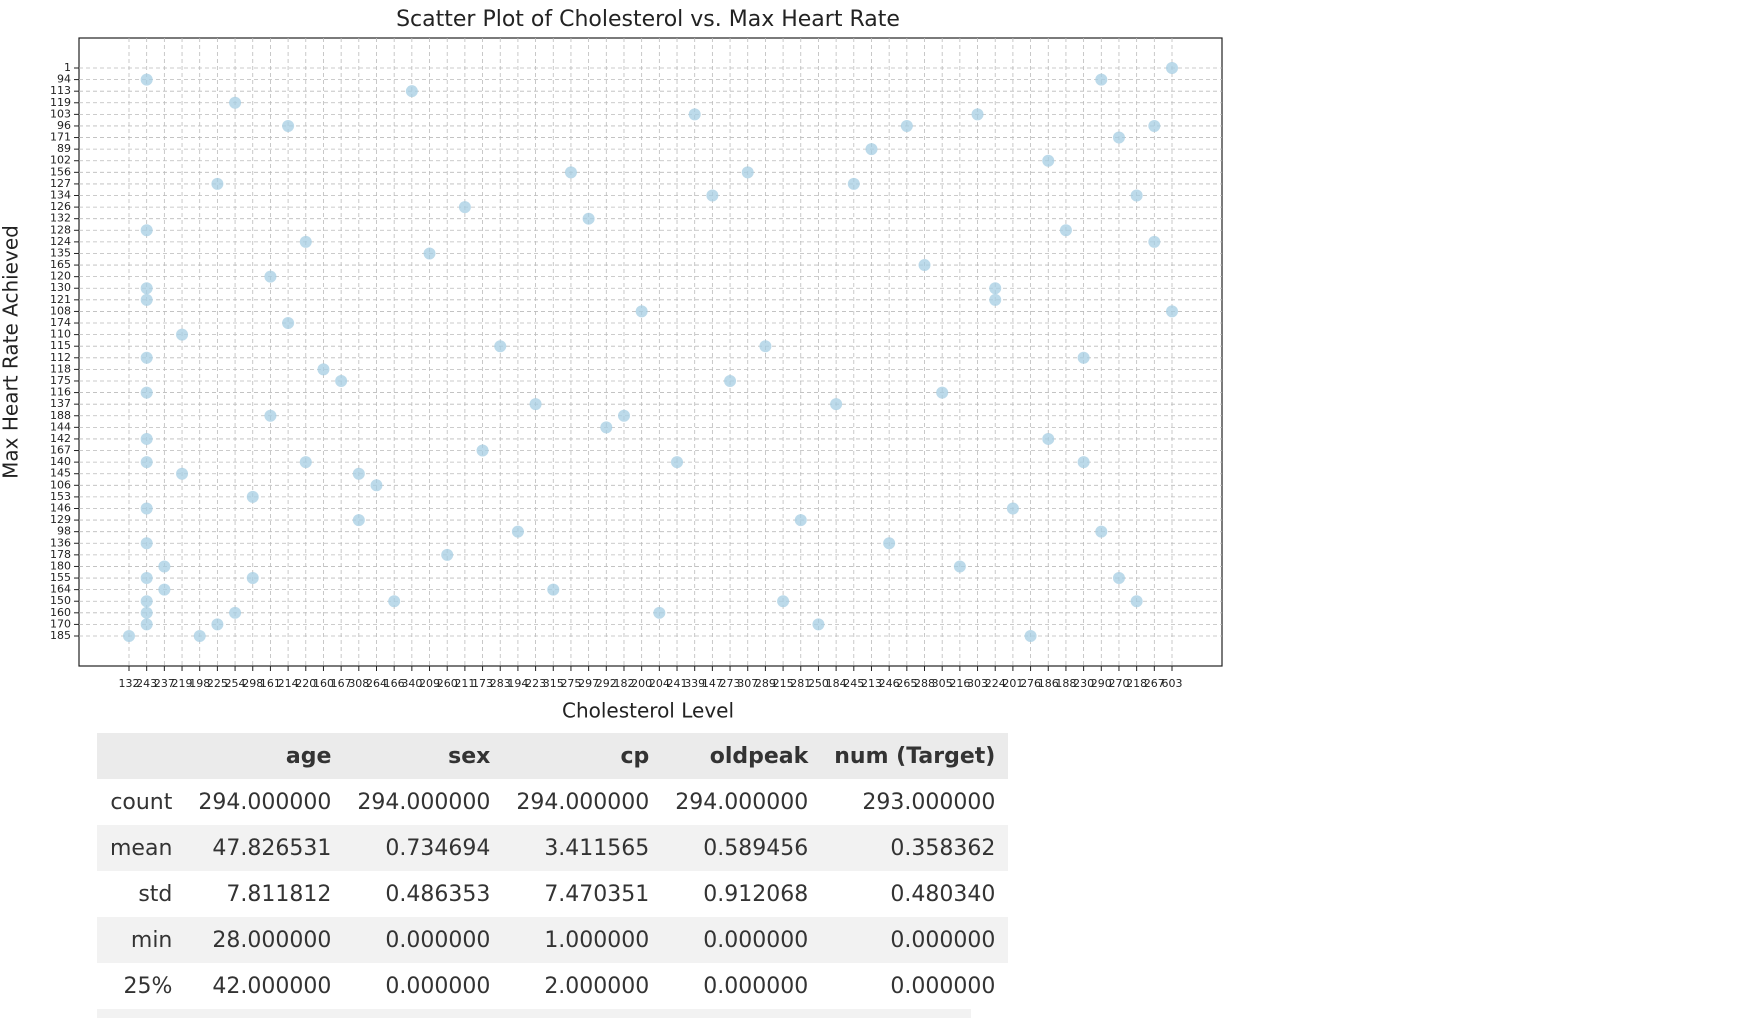  Describe the element at coordinates (818, 683) in the screenshot. I see `x-tick-label: 250` at that location.